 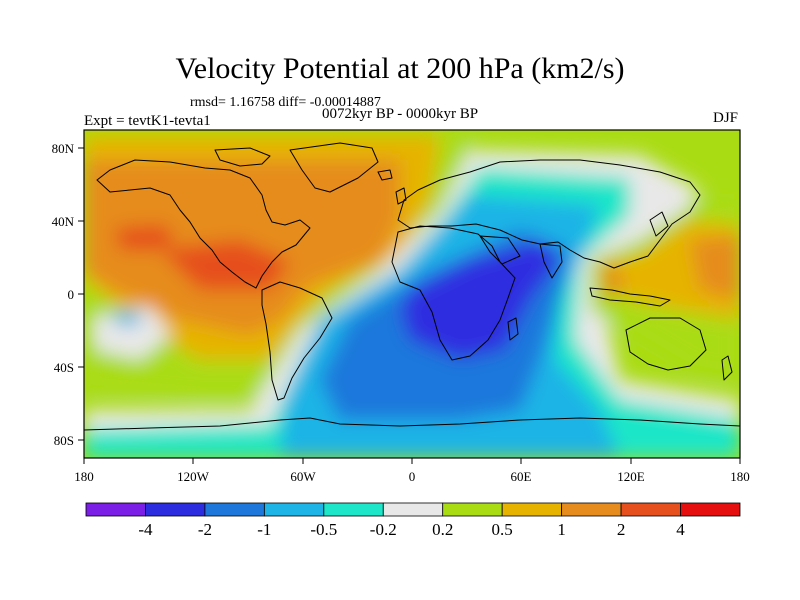 I want to click on coastline-japan, so click(x=659, y=224).